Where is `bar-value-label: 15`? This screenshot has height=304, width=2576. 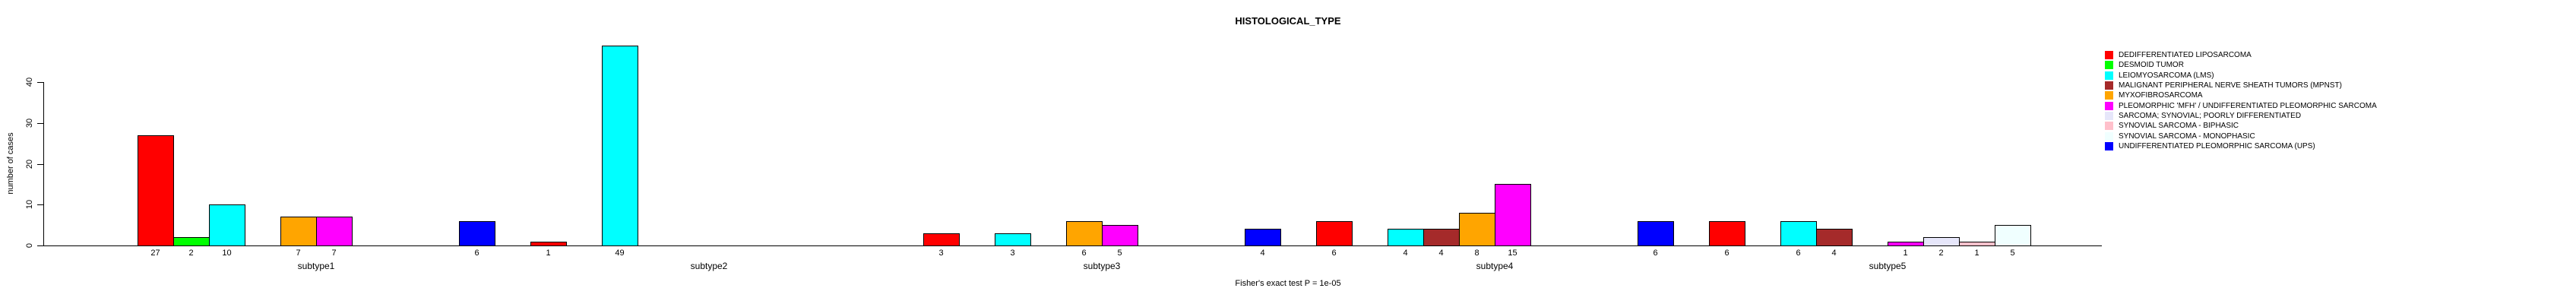
bar-value-label: 15 is located at coordinates (1512, 254).